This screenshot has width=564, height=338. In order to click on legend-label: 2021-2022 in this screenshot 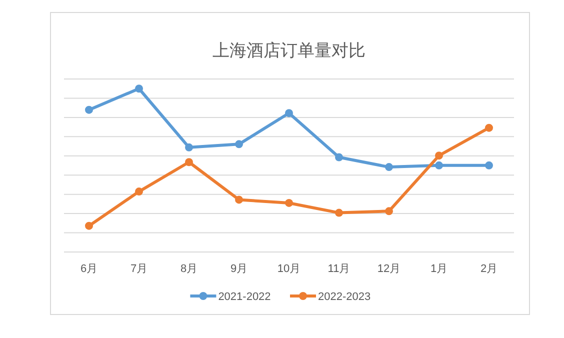, I will do `click(244, 297)`.